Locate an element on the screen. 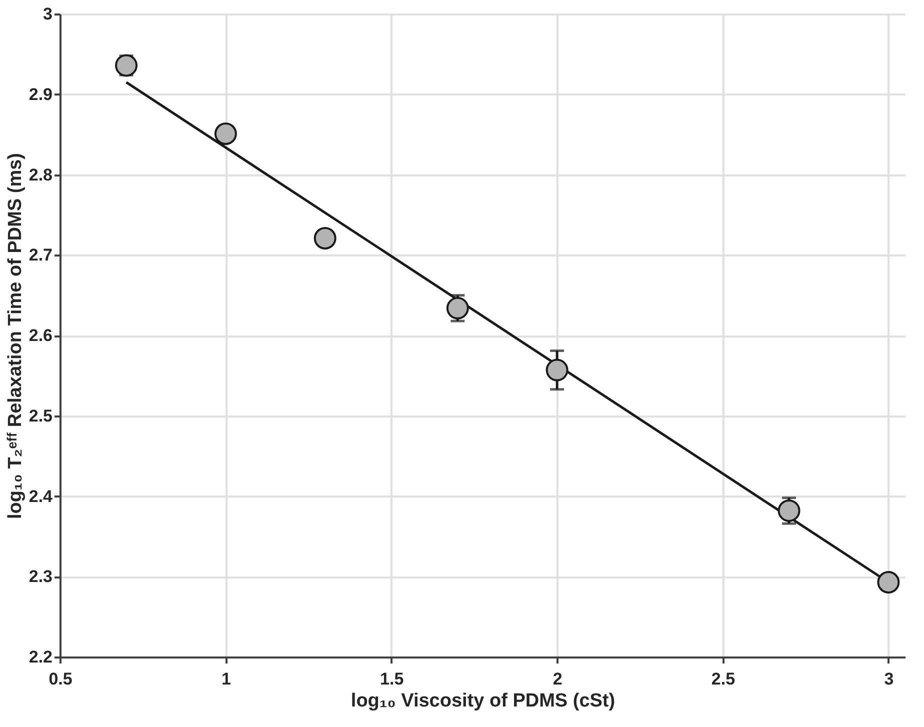  x-tick-label: 3 is located at coordinates (889, 679).